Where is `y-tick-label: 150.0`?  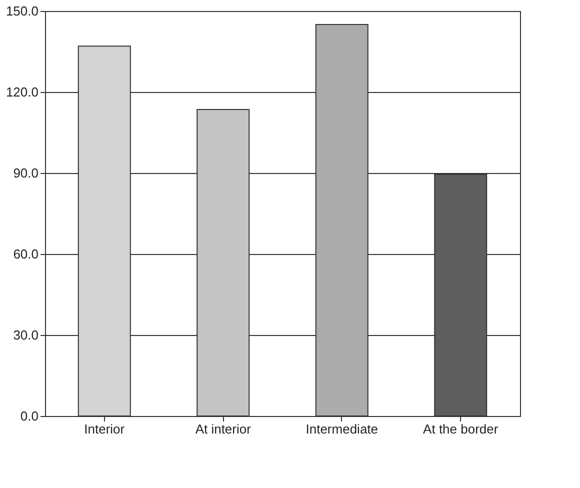 y-tick-label: 150.0 is located at coordinates (22, 11).